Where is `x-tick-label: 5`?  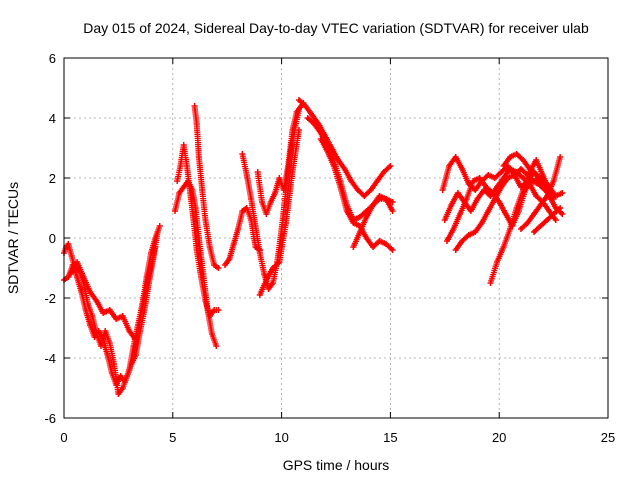 x-tick-label: 5 is located at coordinates (172, 437).